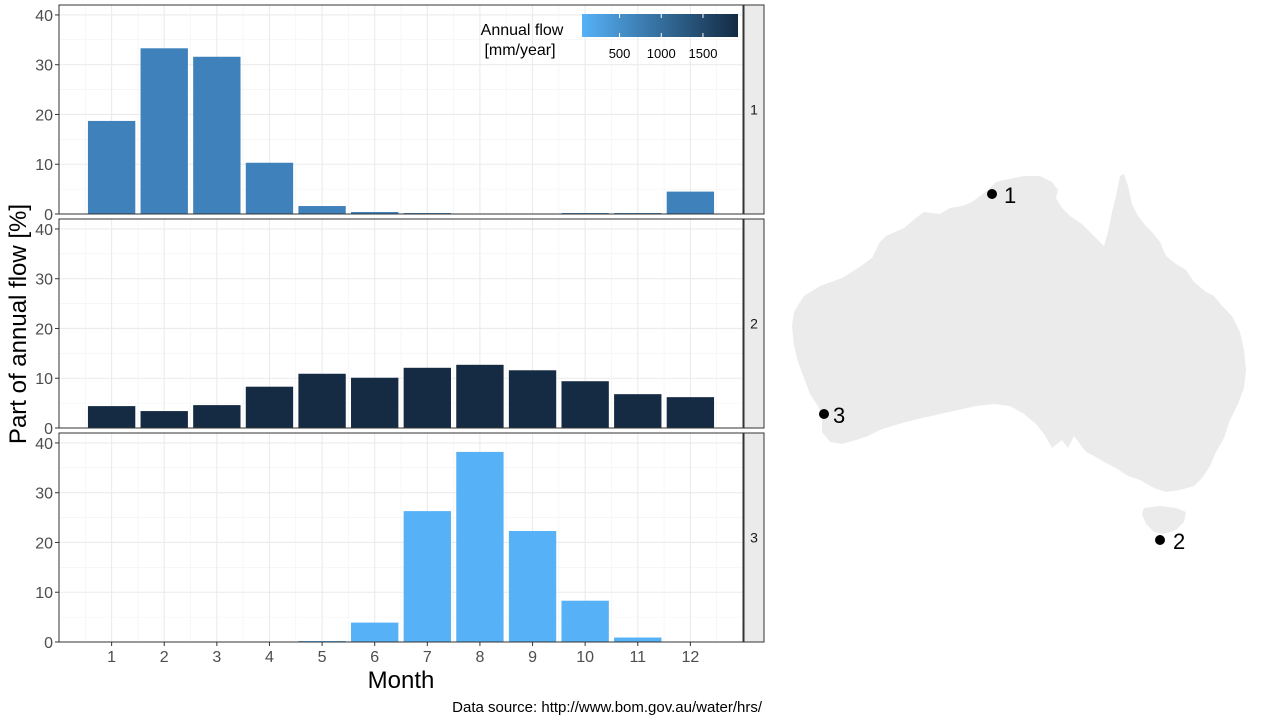 The width and height of the screenshot is (1280, 725). I want to click on legend-tick-label: 1500, so click(703, 53).